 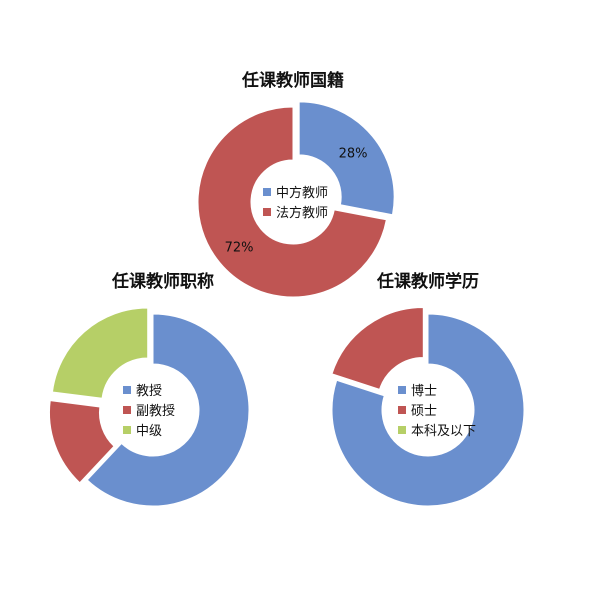 I want to click on data-label: 28%, so click(x=353, y=153).